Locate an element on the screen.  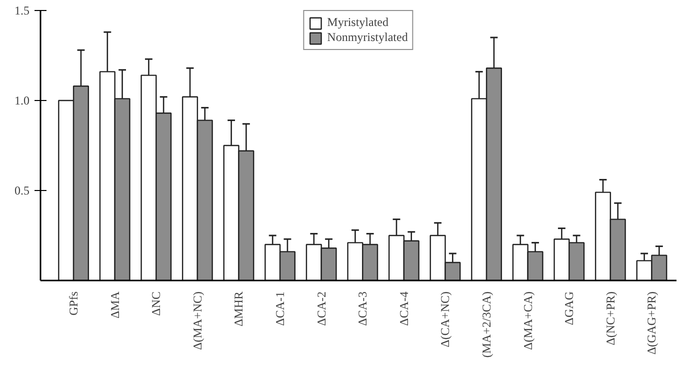
x-tick-label: ΔMHR is located at coordinates (239, 309).